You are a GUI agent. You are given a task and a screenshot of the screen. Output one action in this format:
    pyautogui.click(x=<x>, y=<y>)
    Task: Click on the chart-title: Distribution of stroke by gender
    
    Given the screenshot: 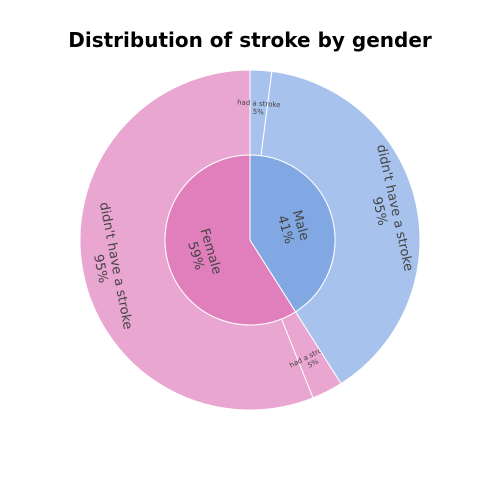 What is the action you would take?
    pyautogui.click(x=250, y=40)
    